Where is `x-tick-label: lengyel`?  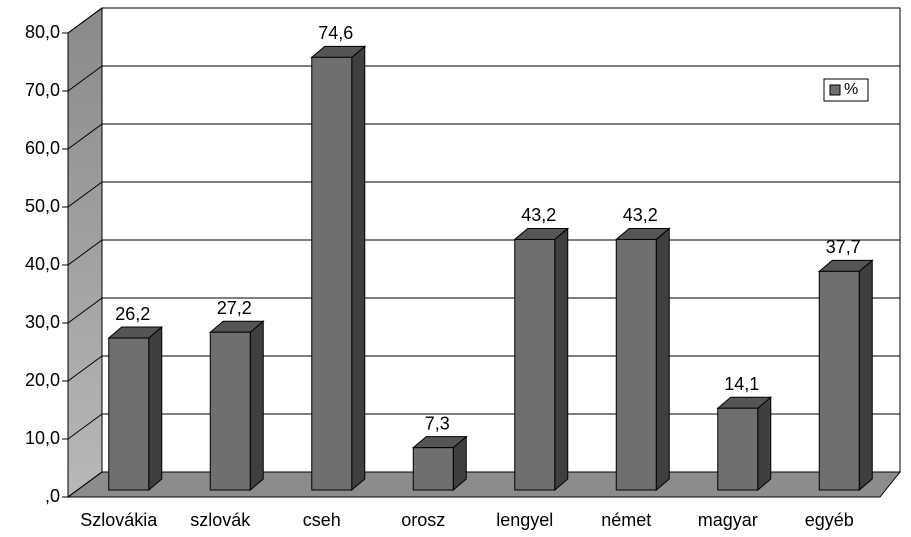
x-tick-label: lengyel is located at coordinates (524, 520).